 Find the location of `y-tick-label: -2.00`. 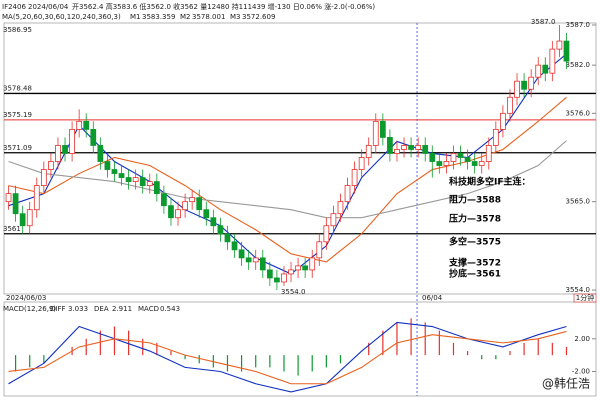

y-tick-label: -2.00 is located at coordinates (581, 371).